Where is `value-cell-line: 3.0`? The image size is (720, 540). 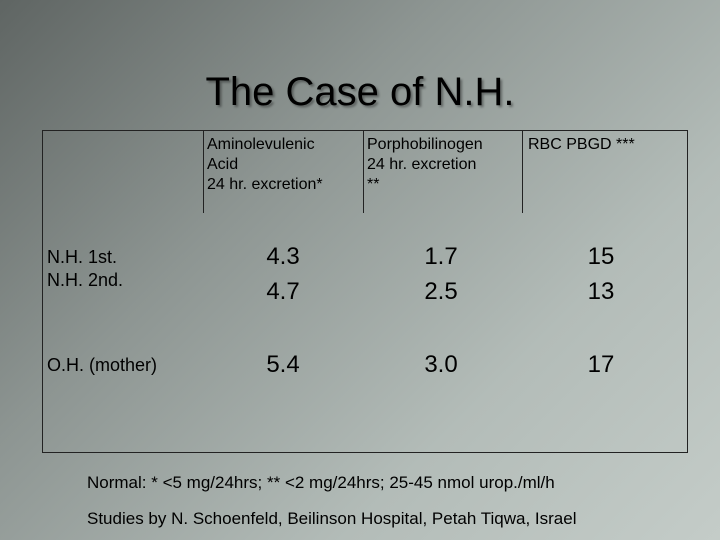
value-cell-line: 3.0 is located at coordinates (441, 364).